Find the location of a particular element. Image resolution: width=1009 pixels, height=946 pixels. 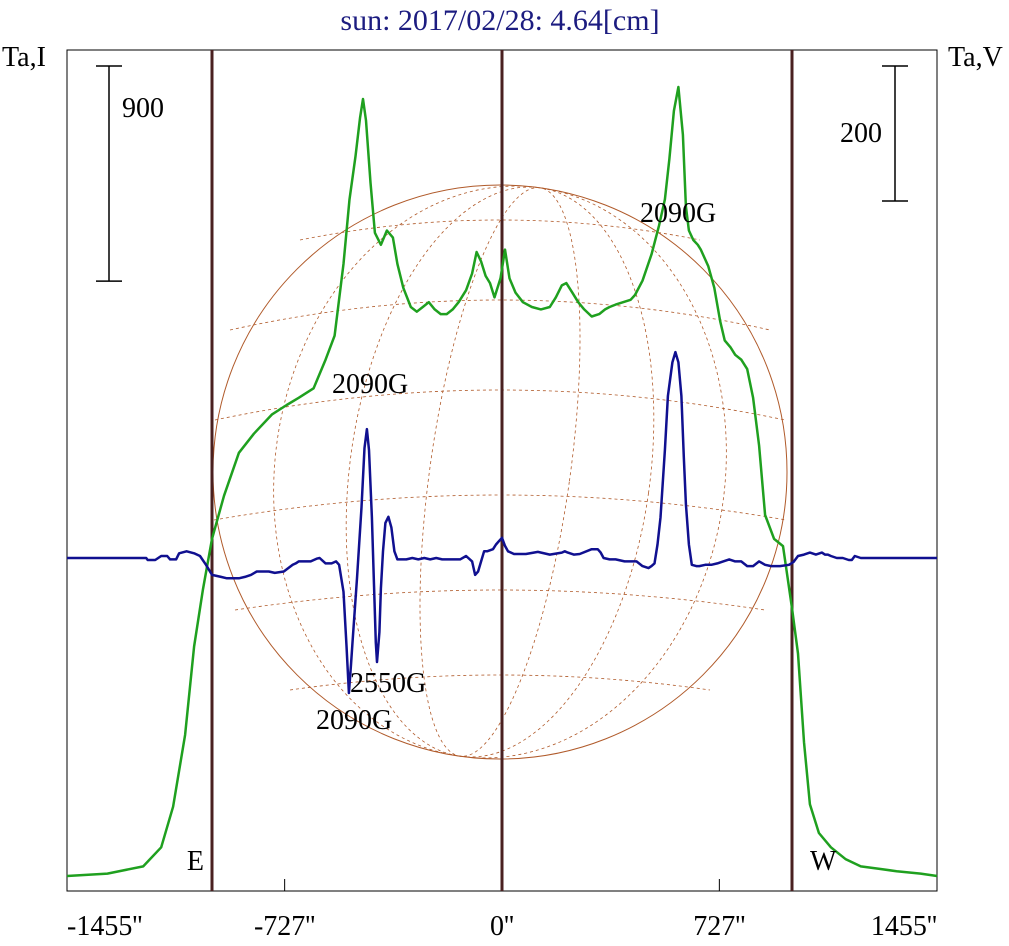

scale-bar-right-label: 200 is located at coordinates (861, 133).